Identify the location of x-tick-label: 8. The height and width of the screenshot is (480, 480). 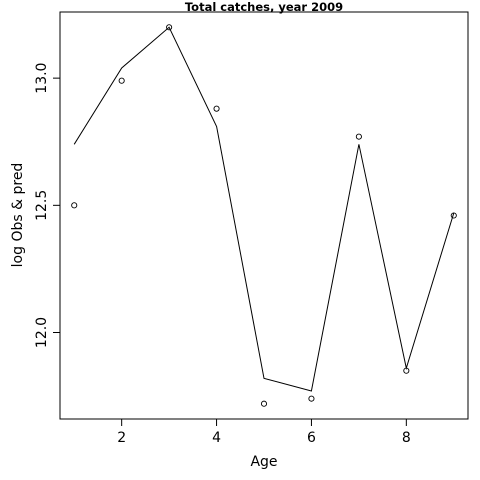
(406, 438).